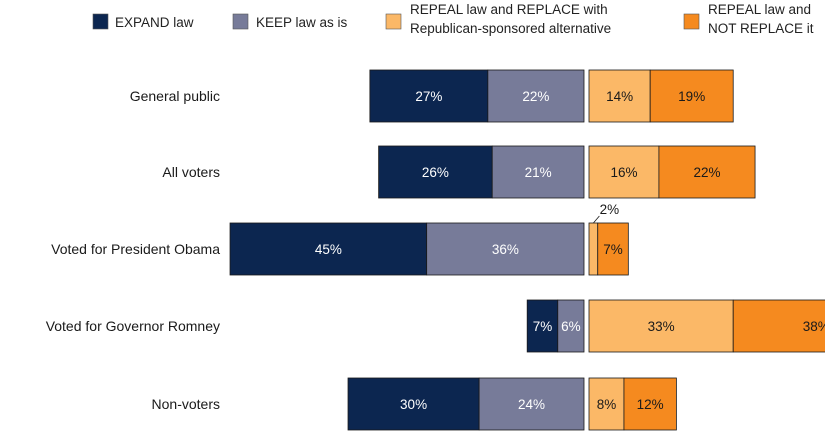 The width and height of the screenshot is (825, 431). I want to click on bar-repeal-law-and-replace-with-republican-sponsored-alternative-voted-for-governor-romney, so click(661, 326).